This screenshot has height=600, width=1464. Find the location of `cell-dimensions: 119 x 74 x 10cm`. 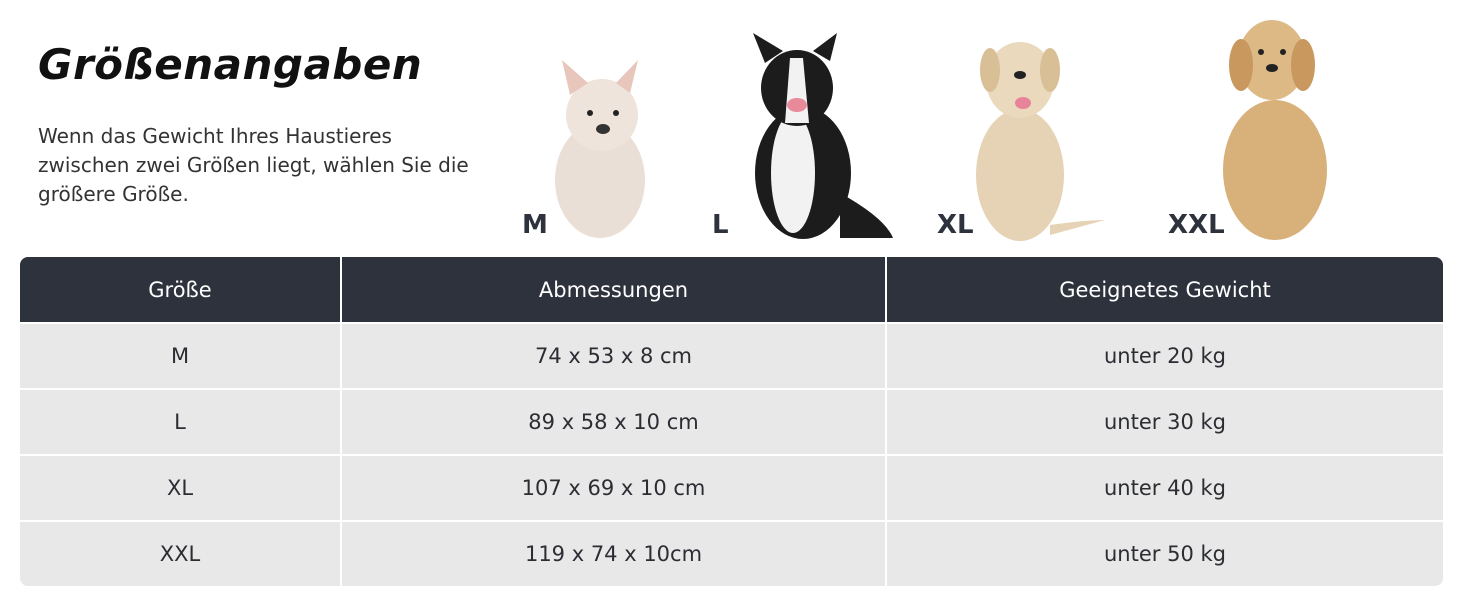

cell-dimensions: 119 x 74 x 10cm is located at coordinates (614, 553).